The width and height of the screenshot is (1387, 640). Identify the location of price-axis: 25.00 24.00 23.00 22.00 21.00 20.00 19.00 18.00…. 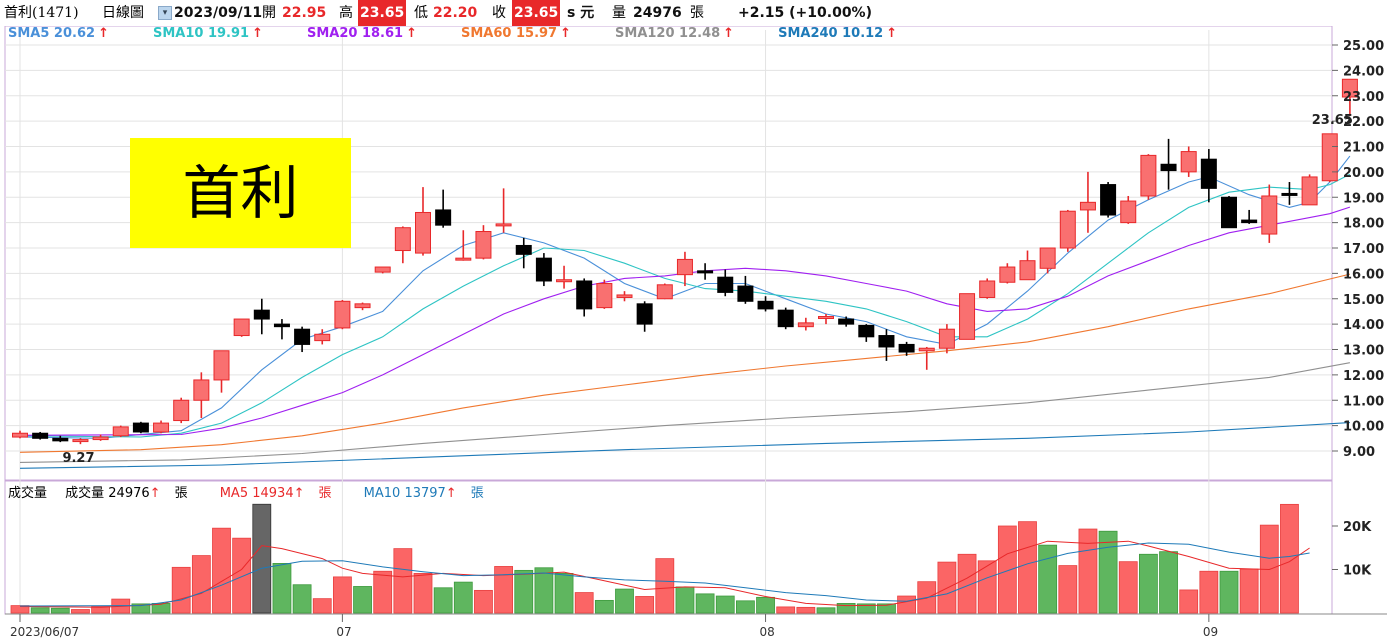
(1358, 249).